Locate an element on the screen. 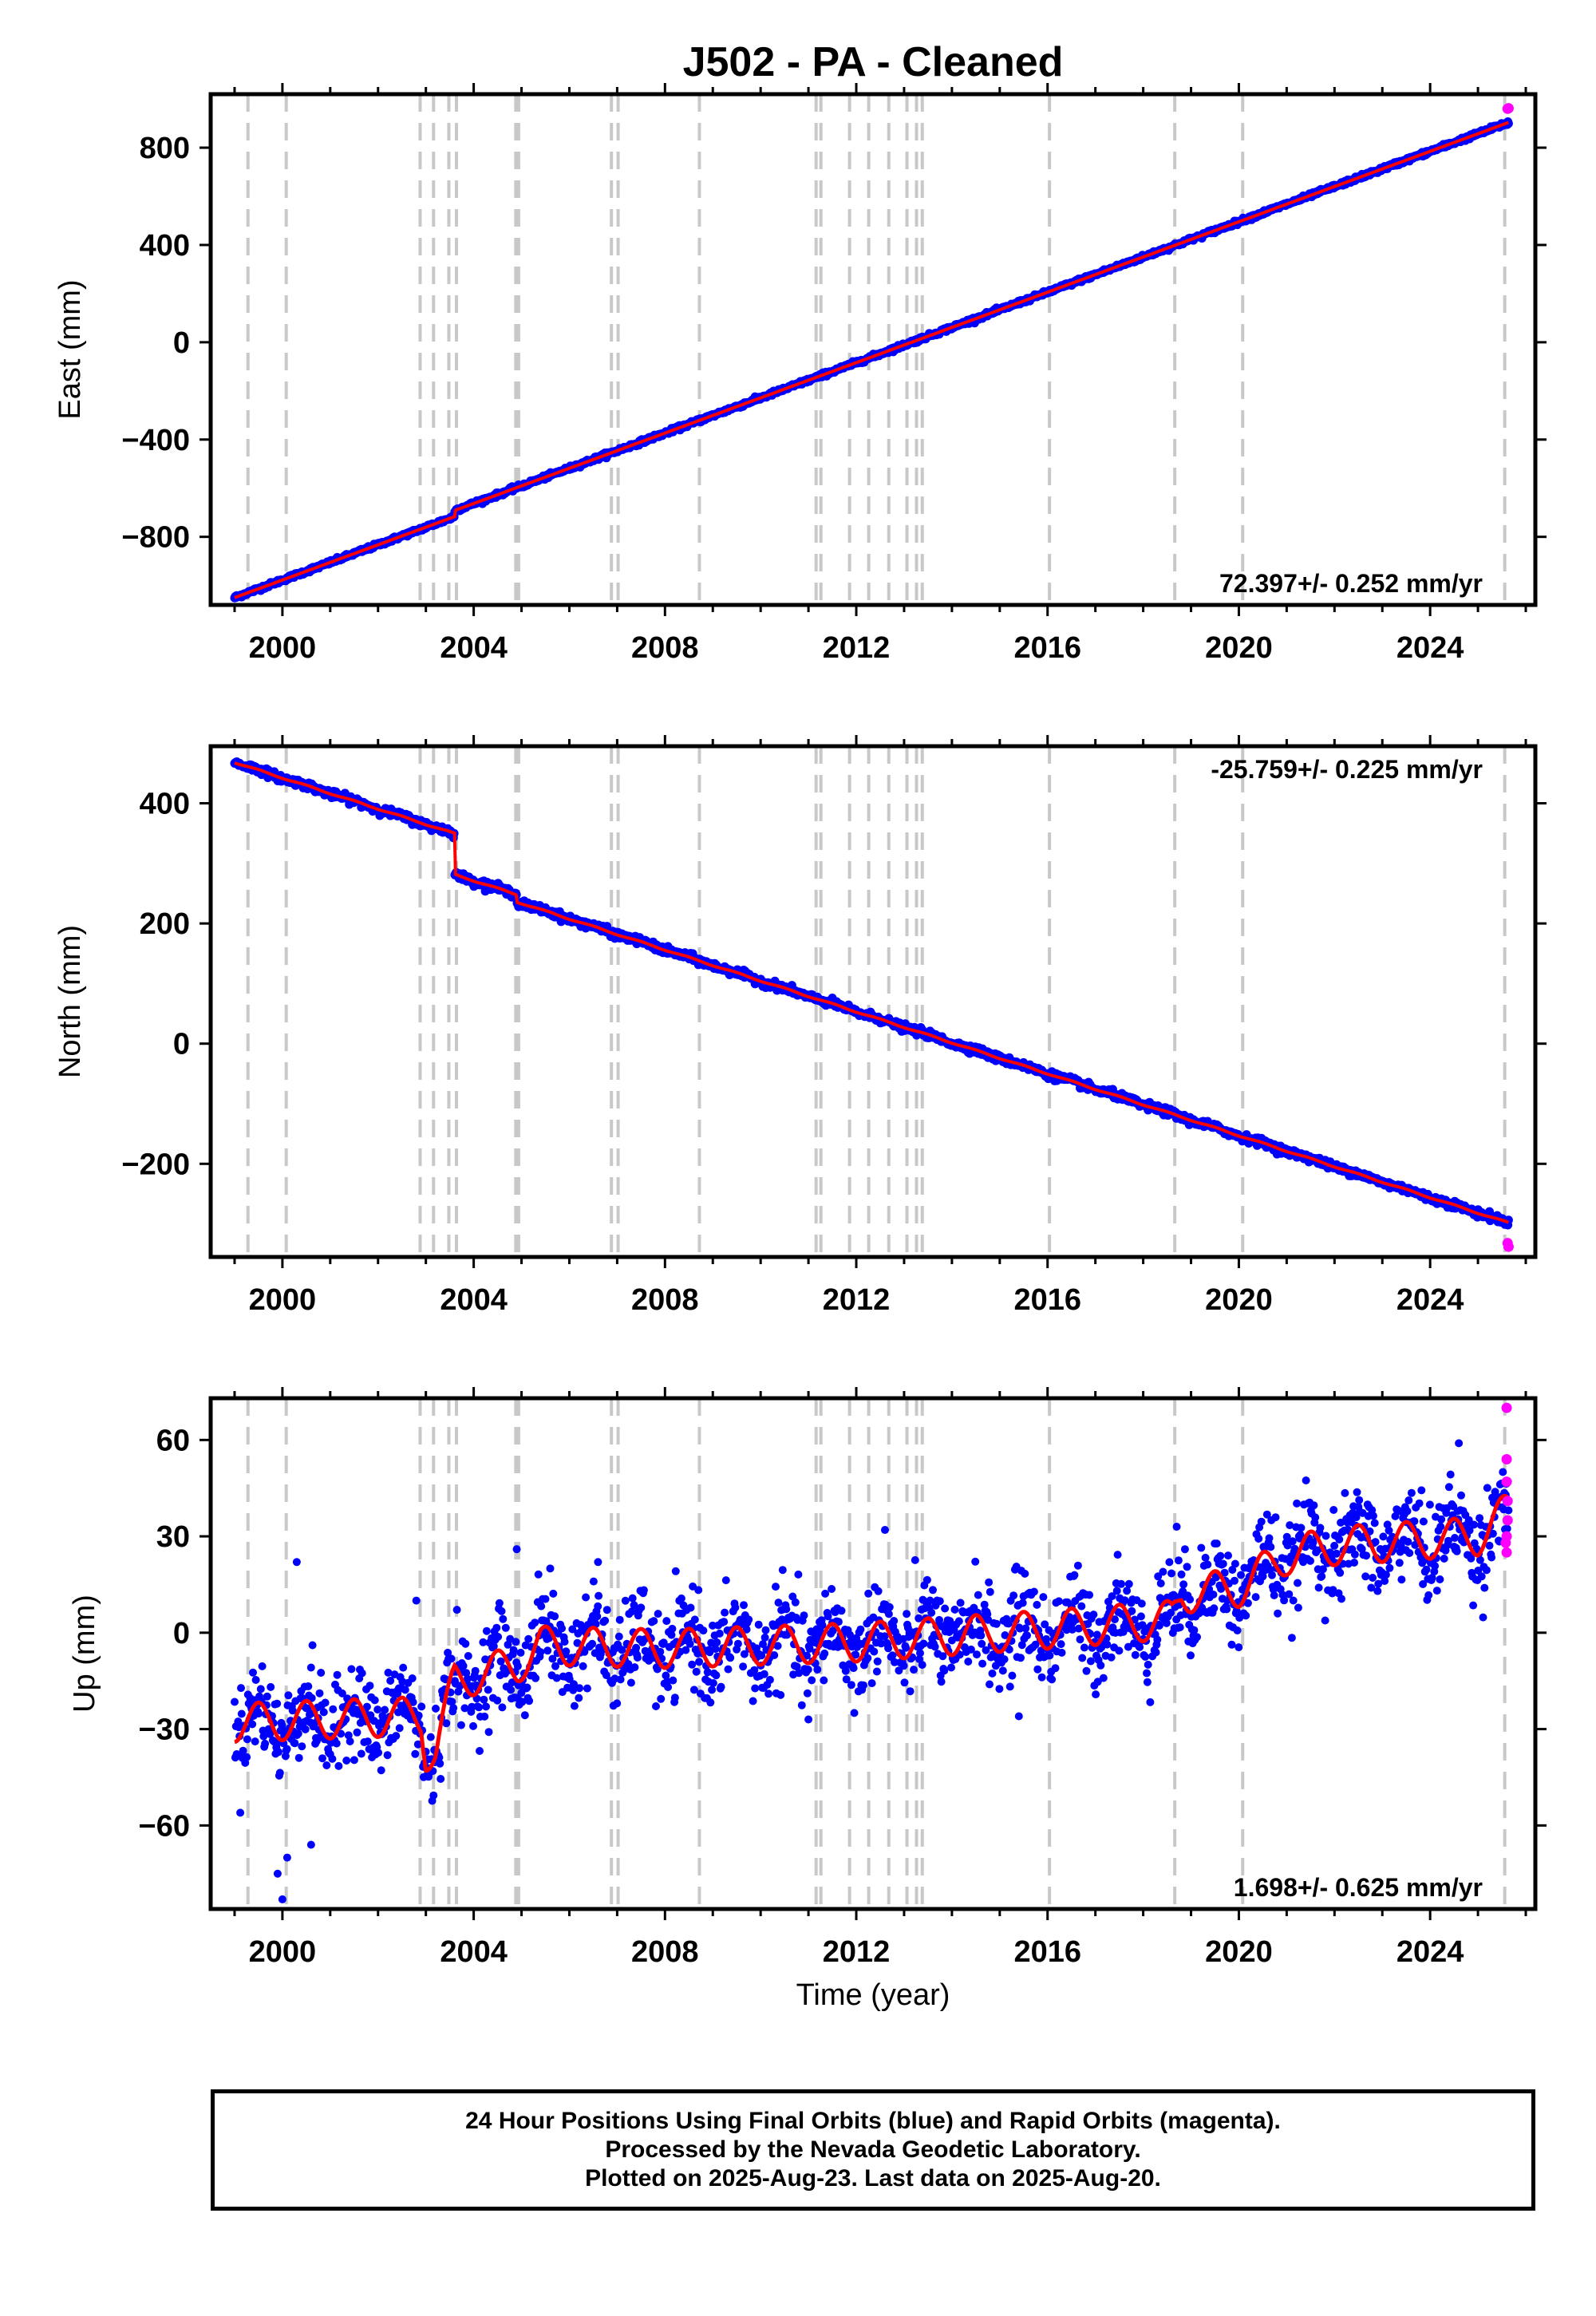 This screenshot has width=1596, height=2316. x-tick-label: 2004 is located at coordinates (474, 1300).